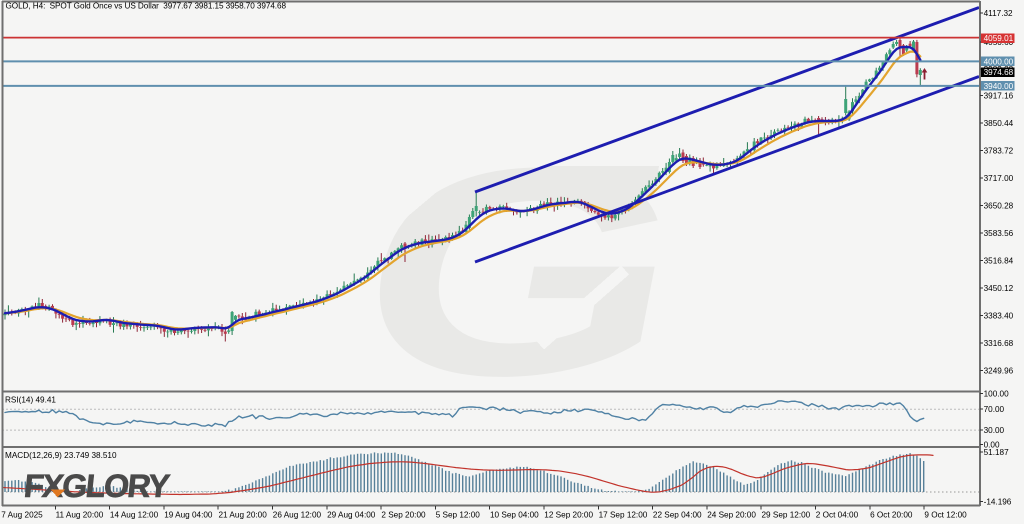 Image resolution: width=1024 pixels, height=524 pixels. What do you see at coordinates (61, 455) in the screenshot?
I see `svg-text: MACD(12,26,9) 23.749 38.510` at bounding box center [61, 455].